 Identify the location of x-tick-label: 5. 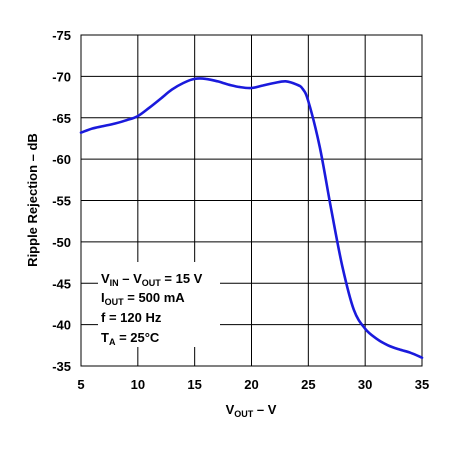
(80, 384).